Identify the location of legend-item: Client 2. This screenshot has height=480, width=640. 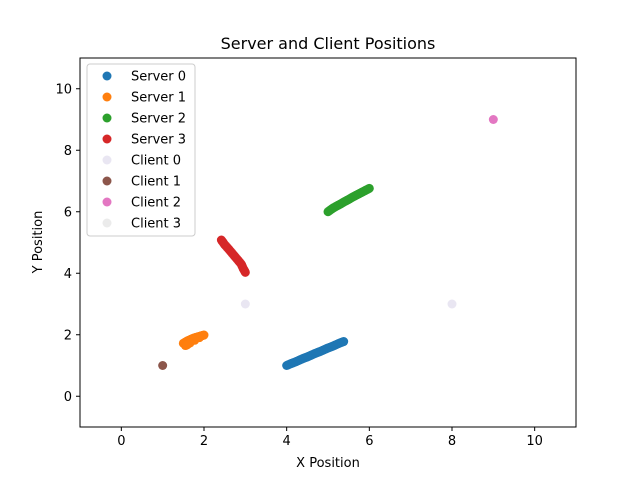
(141, 203).